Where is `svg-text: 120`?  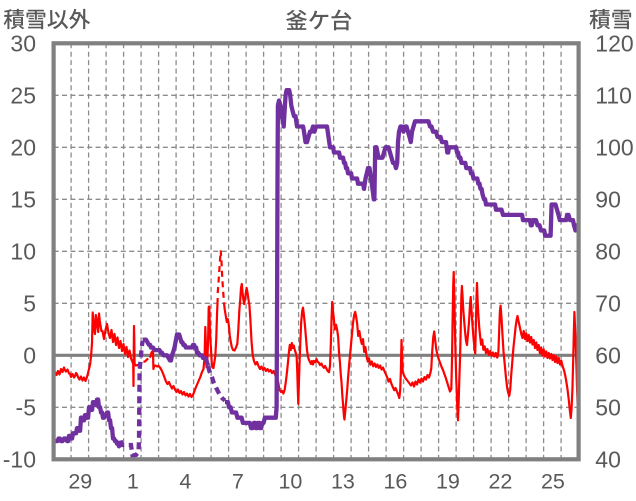
svg-text: 120 is located at coordinates (614, 44).